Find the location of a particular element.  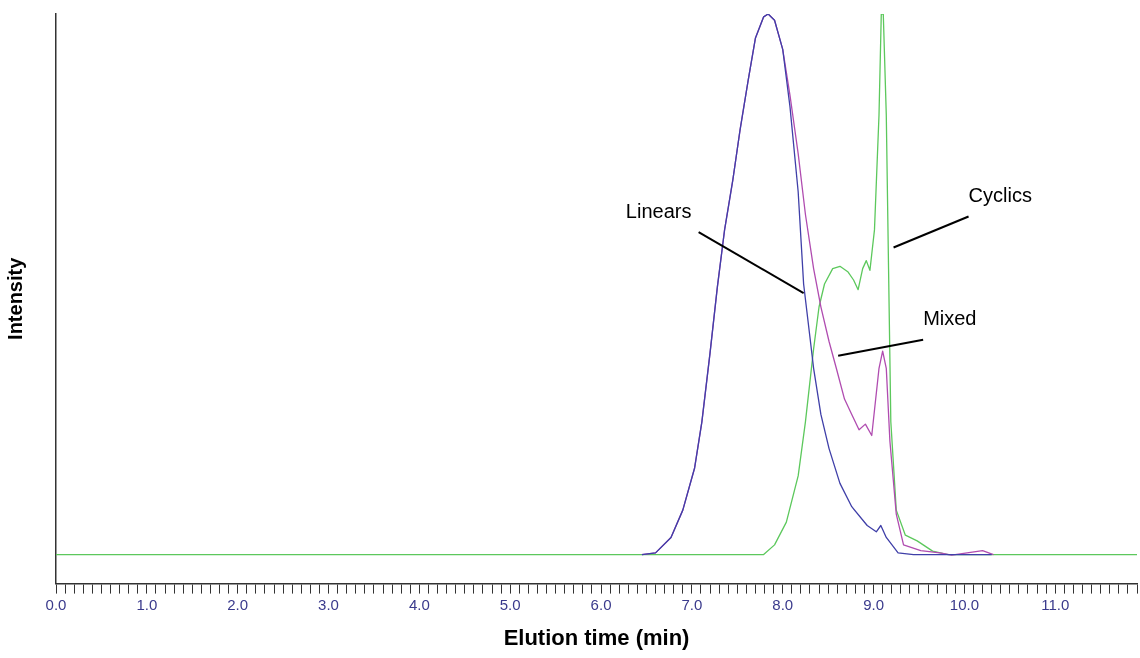

x-tick-label: 0.0 is located at coordinates (56, 604).